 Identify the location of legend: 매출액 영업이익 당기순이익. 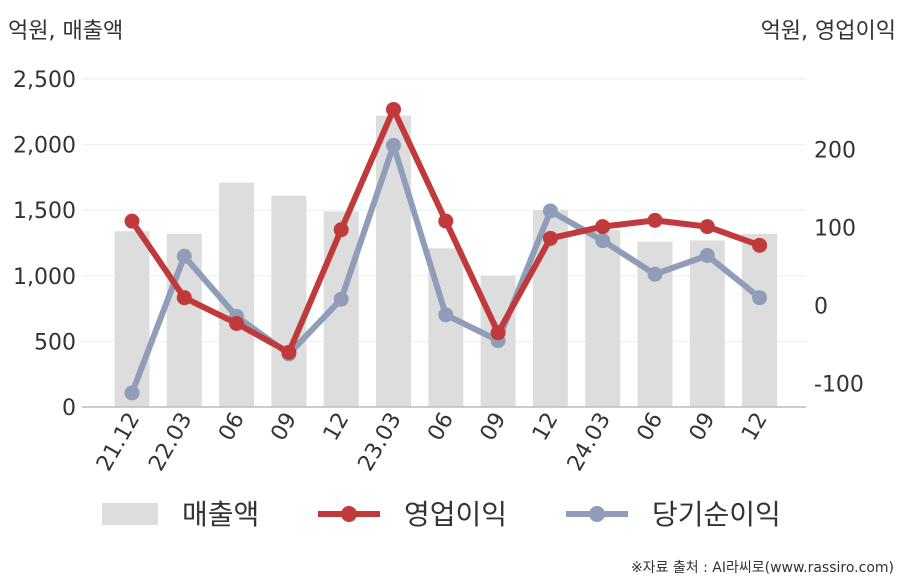
(441, 514).